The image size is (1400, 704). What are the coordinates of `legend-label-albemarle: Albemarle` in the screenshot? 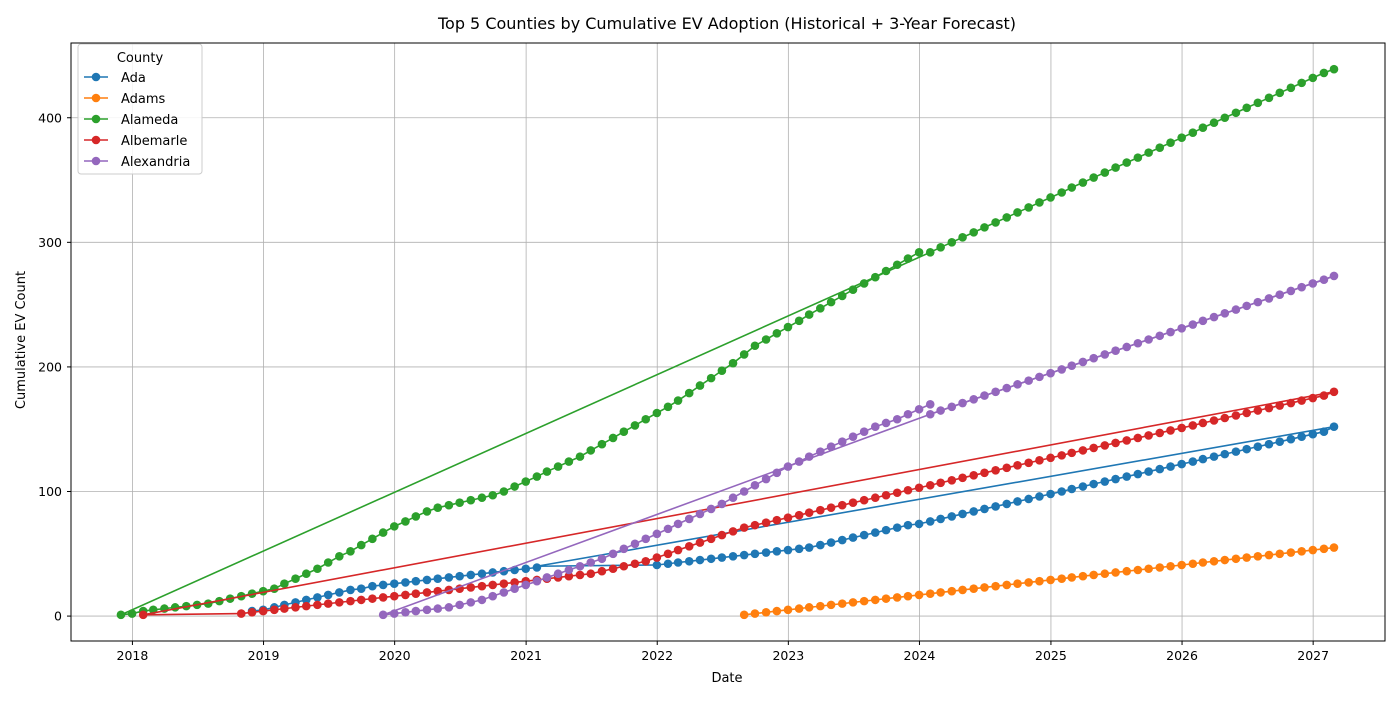 It's located at (154, 141).